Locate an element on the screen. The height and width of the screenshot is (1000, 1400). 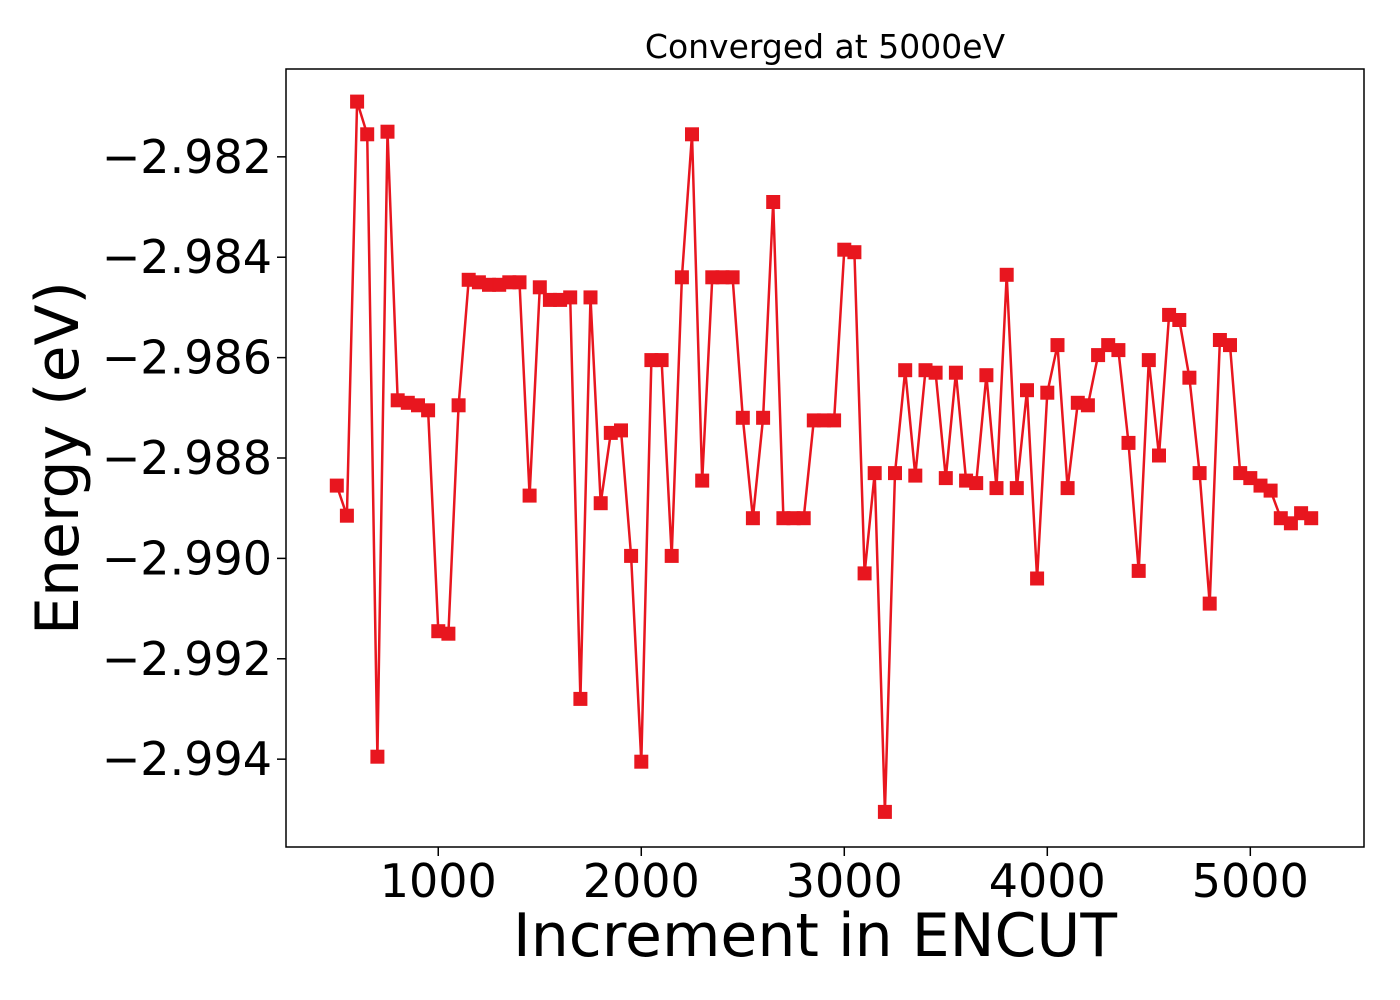
y-tick-label: −2.986 is located at coordinates (187, 358).